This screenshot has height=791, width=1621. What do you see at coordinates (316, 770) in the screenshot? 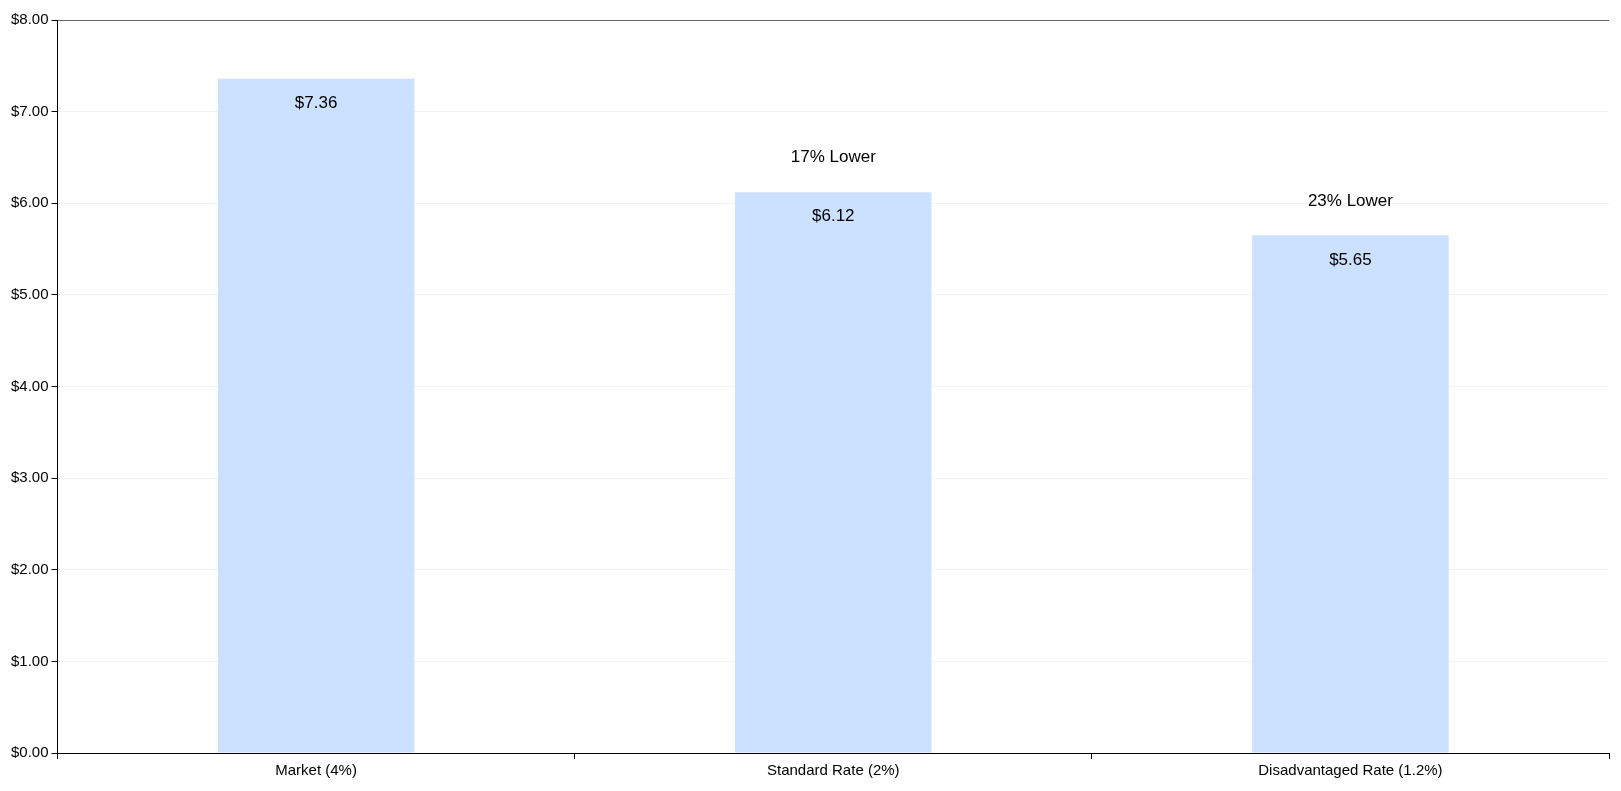
I see `x-tick-label: Market (4%)` at bounding box center [316, 770].